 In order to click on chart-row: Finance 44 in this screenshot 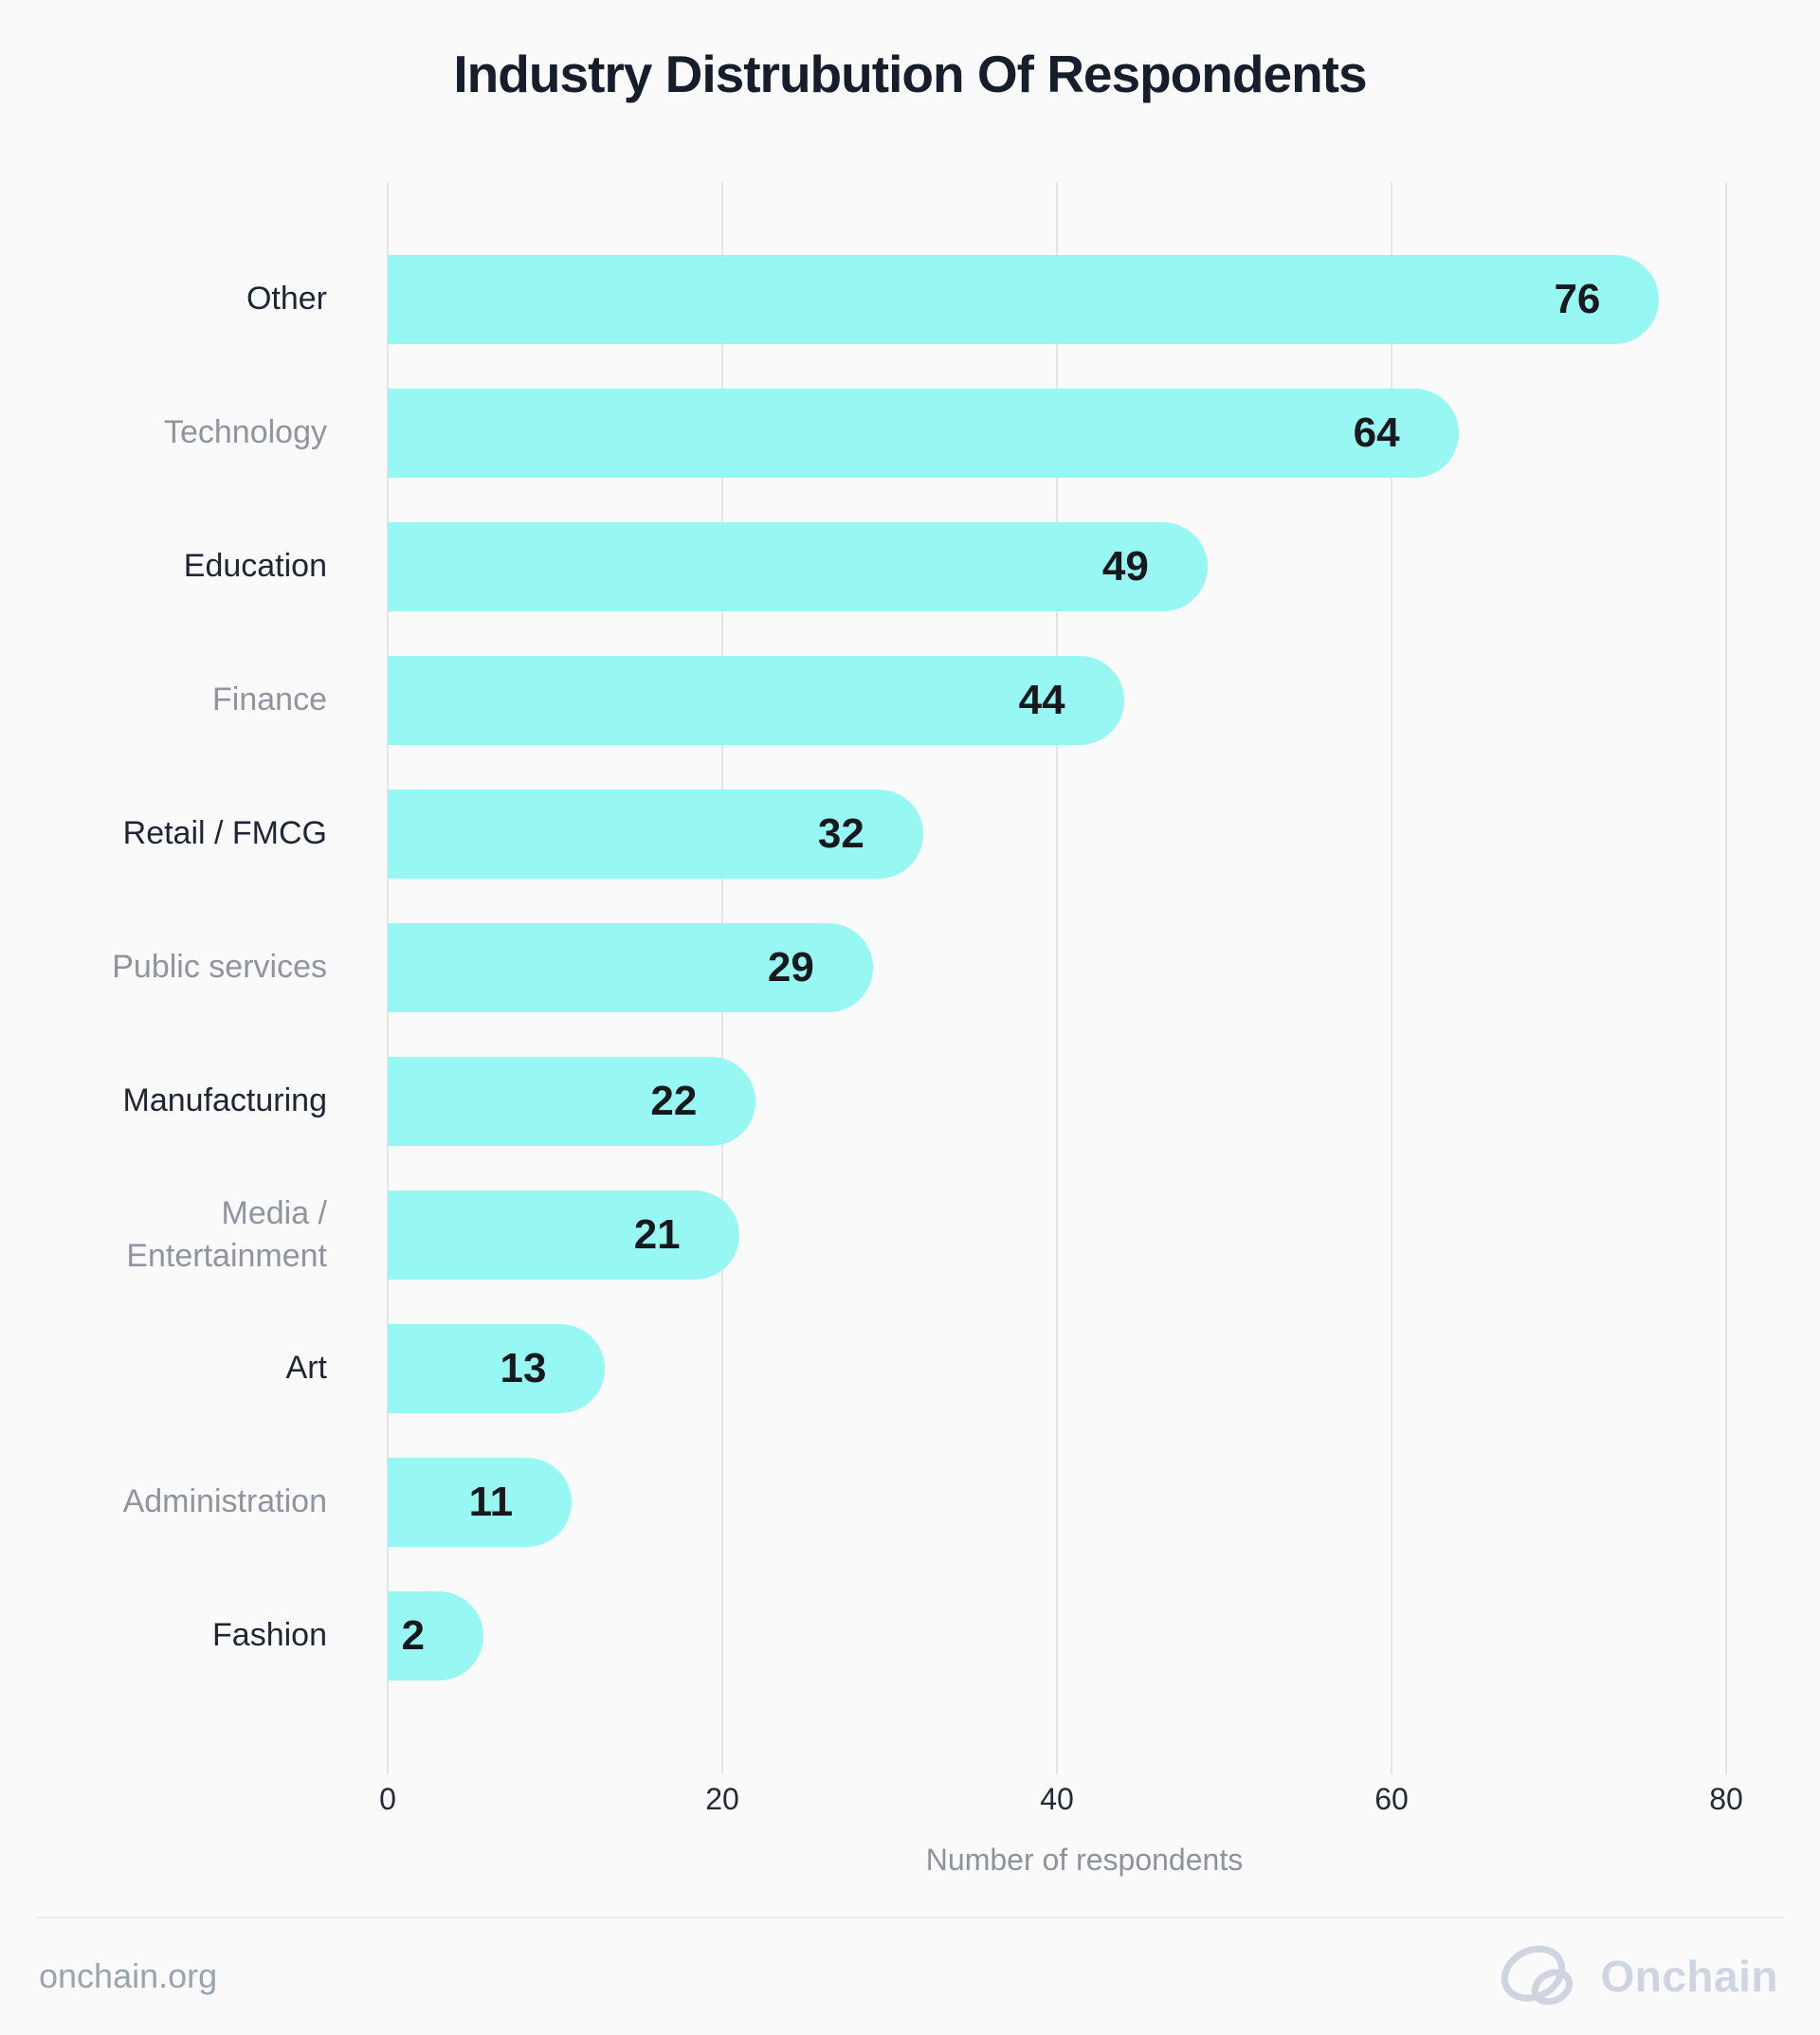, I will do `click(890, 700)`.